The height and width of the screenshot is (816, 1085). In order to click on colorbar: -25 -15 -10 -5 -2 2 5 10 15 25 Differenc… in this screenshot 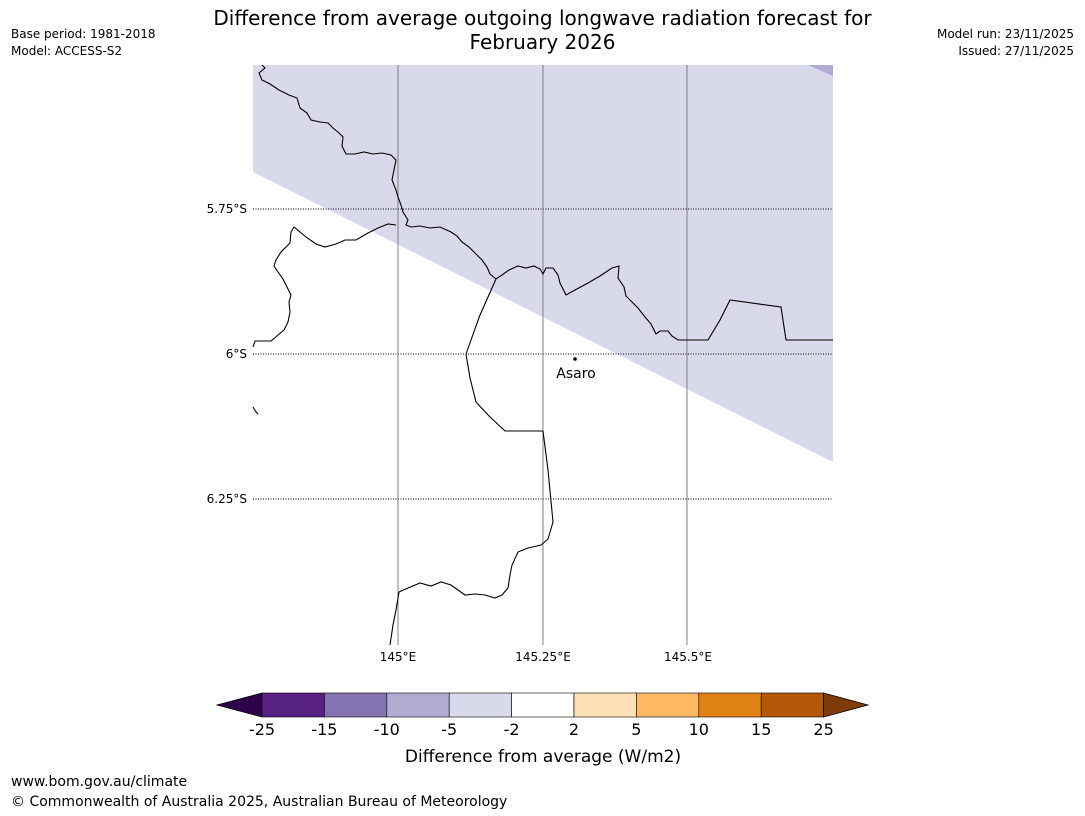, I will do `click(542, 729)`.